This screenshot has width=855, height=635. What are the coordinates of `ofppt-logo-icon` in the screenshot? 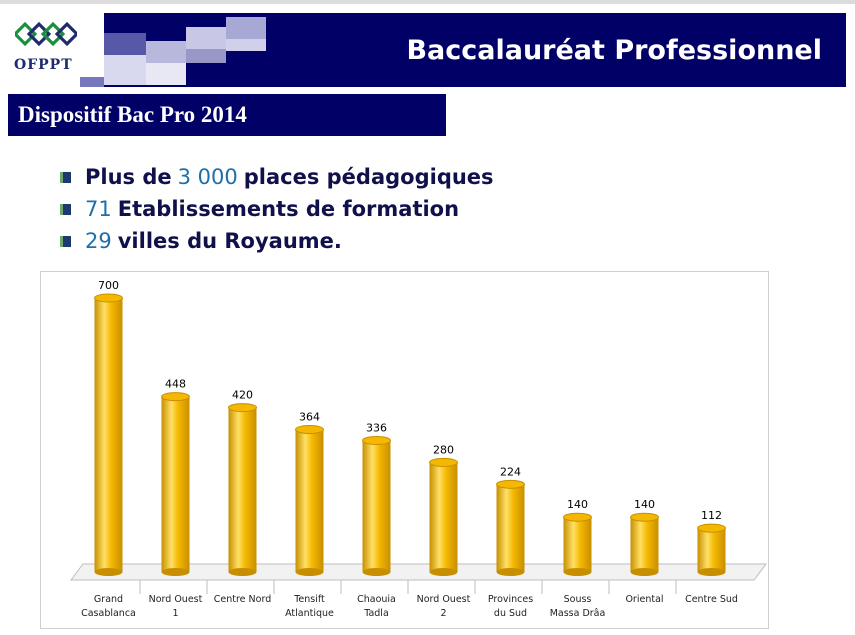 It's located at (46, 34).